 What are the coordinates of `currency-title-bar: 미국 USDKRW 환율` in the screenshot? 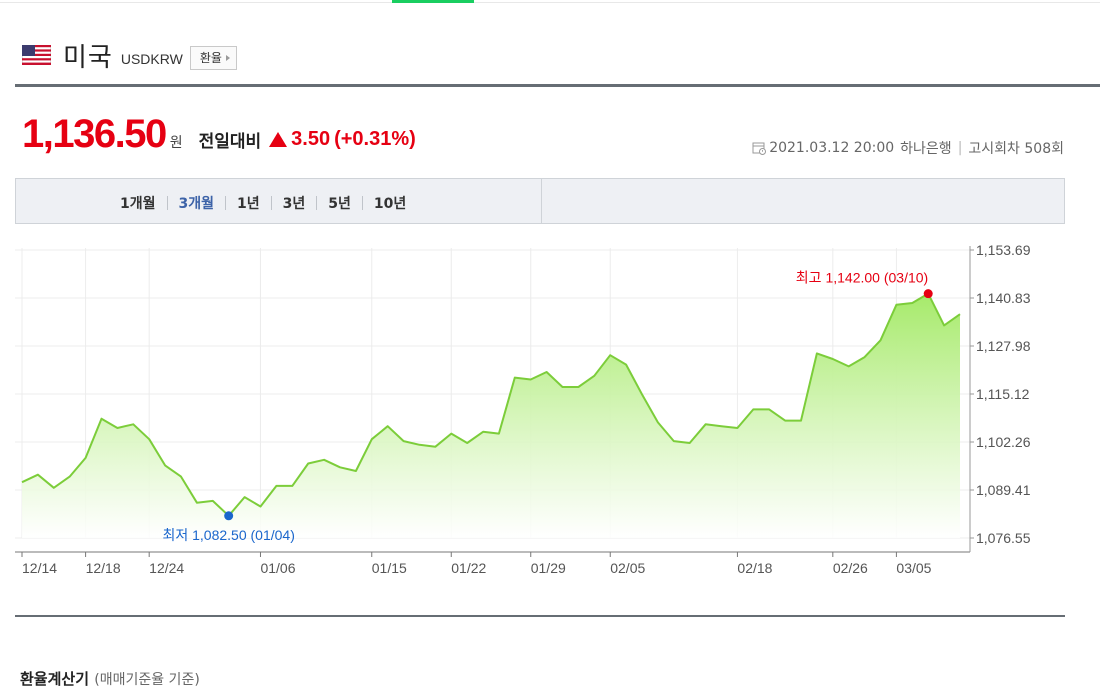 It's located at (129, 55).